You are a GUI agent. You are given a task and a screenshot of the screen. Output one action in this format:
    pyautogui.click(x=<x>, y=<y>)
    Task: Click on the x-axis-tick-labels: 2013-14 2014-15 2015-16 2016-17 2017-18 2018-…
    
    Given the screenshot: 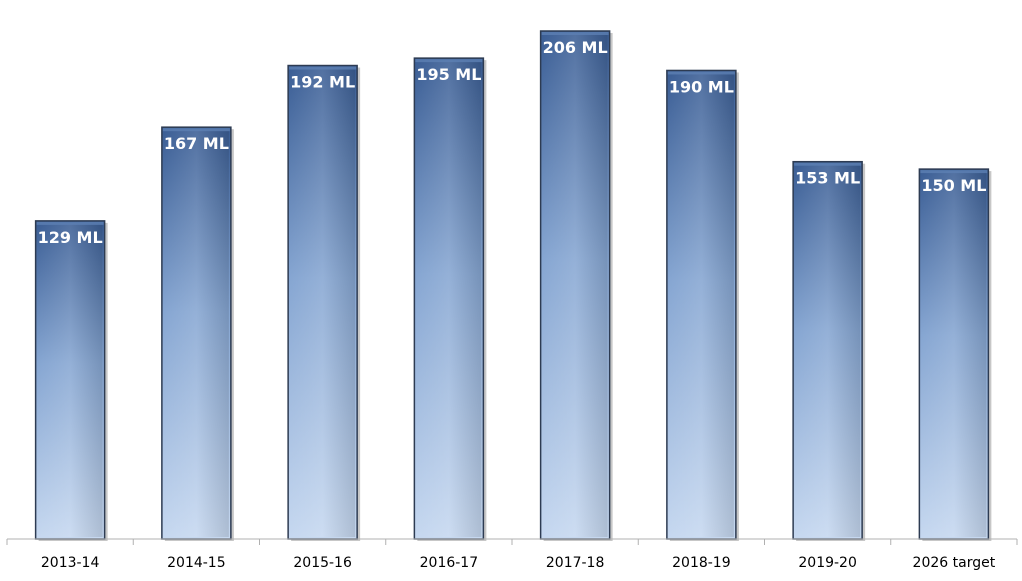 What is the action you would take?
    pyautogui.click(x=518, y=563)
    